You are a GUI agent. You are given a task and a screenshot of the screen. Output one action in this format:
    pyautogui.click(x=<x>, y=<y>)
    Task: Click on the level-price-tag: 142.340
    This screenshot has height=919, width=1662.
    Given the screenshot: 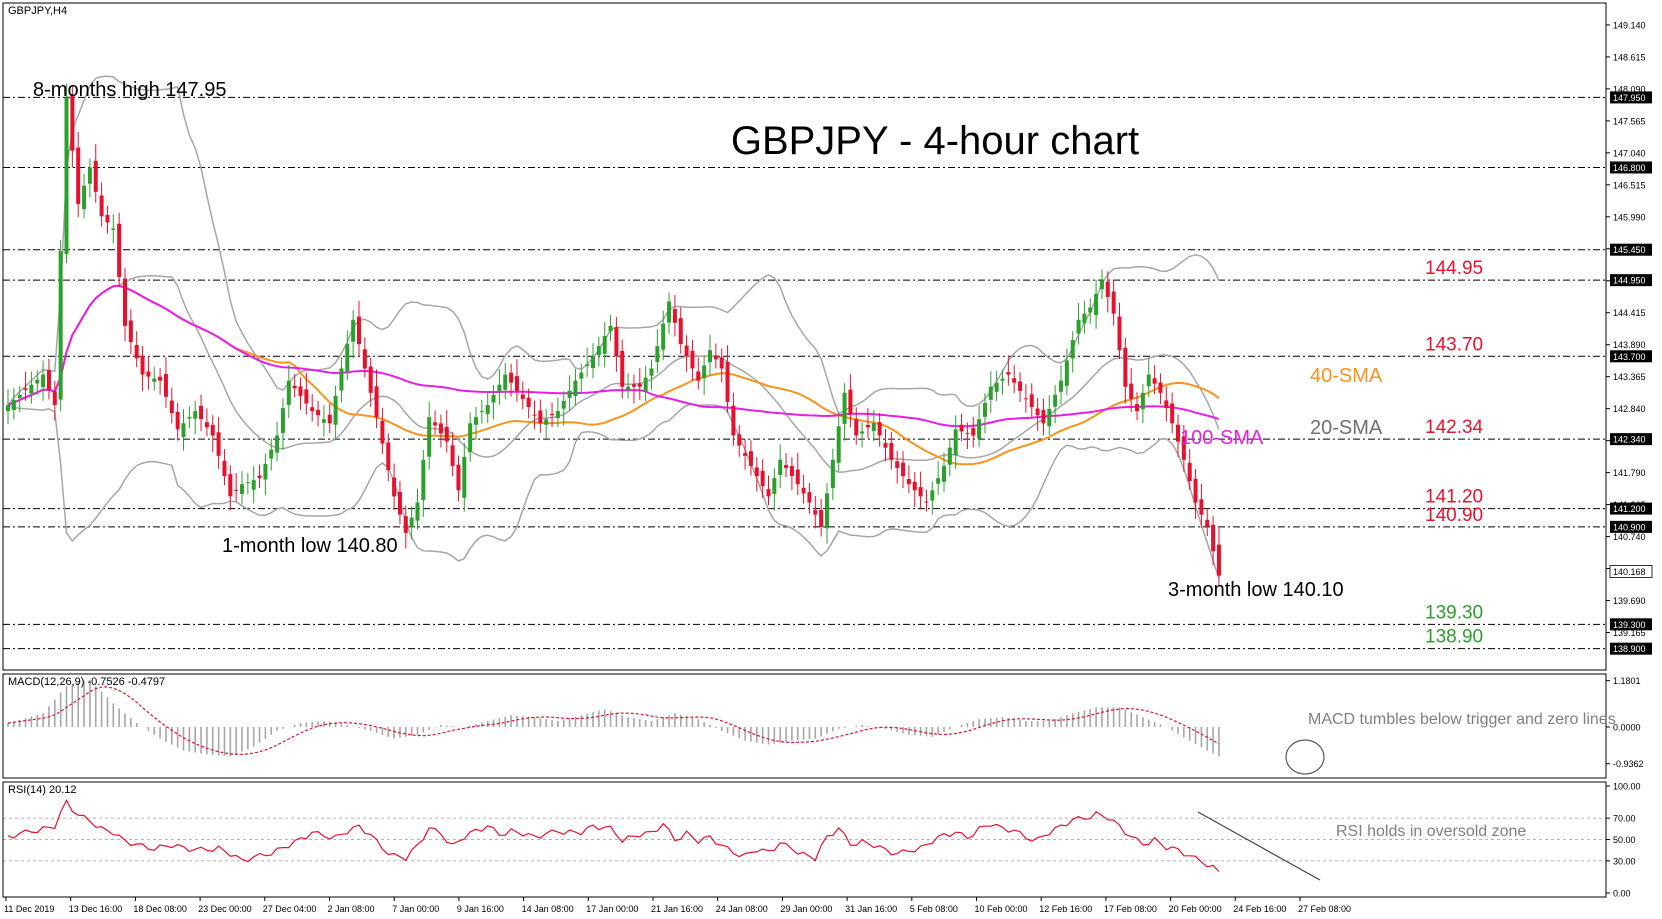 What is the action you would take?
    pyautogui.click(x=1631, y=439)
    